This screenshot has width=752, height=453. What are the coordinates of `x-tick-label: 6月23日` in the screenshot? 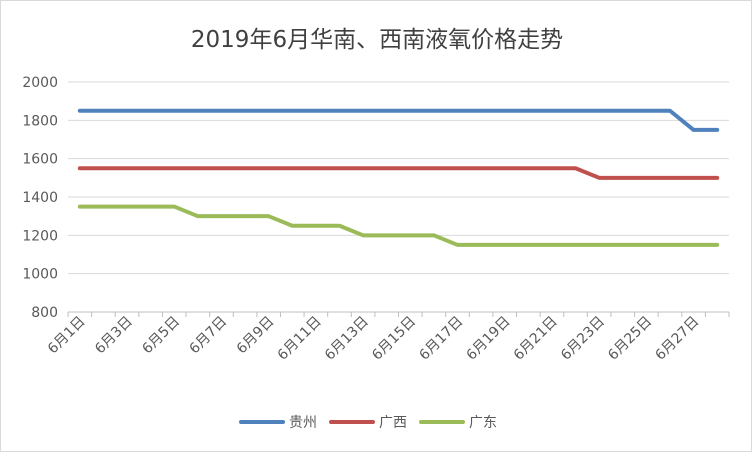 It's located at (583, 339).